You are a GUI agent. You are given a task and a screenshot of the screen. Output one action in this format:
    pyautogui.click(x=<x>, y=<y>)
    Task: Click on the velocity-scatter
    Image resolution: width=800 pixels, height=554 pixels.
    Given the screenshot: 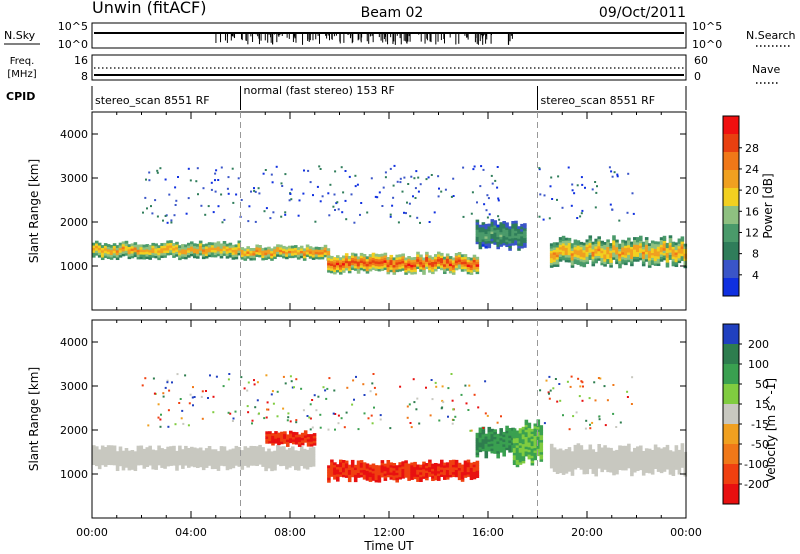 What is the action you would take?
    pyautogui.click(x=387, y=402)
    